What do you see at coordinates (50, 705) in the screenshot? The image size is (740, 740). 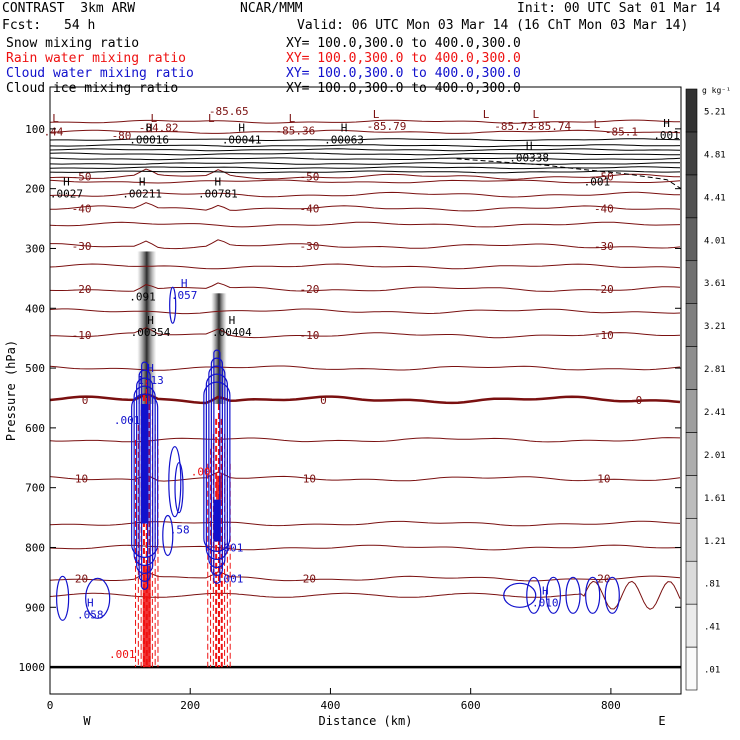 I see `x-tick-label: 0` at bounding box center [50, 705].